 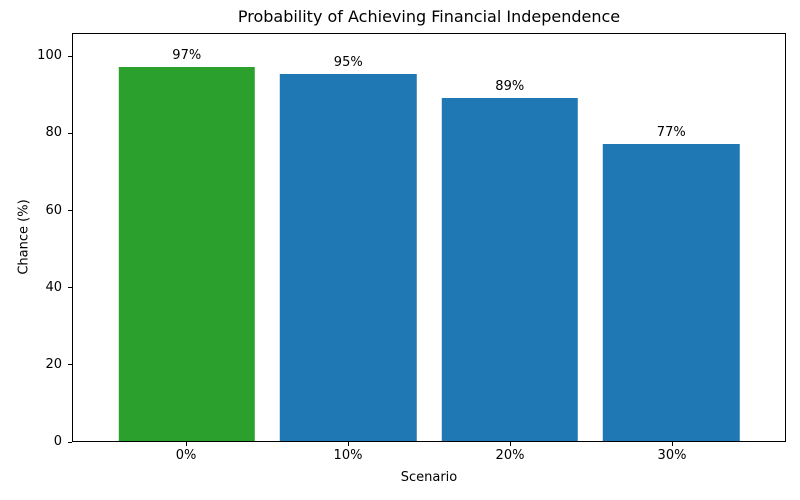 I want to click on y-tick-label: 0, so click(x=57, y=441).